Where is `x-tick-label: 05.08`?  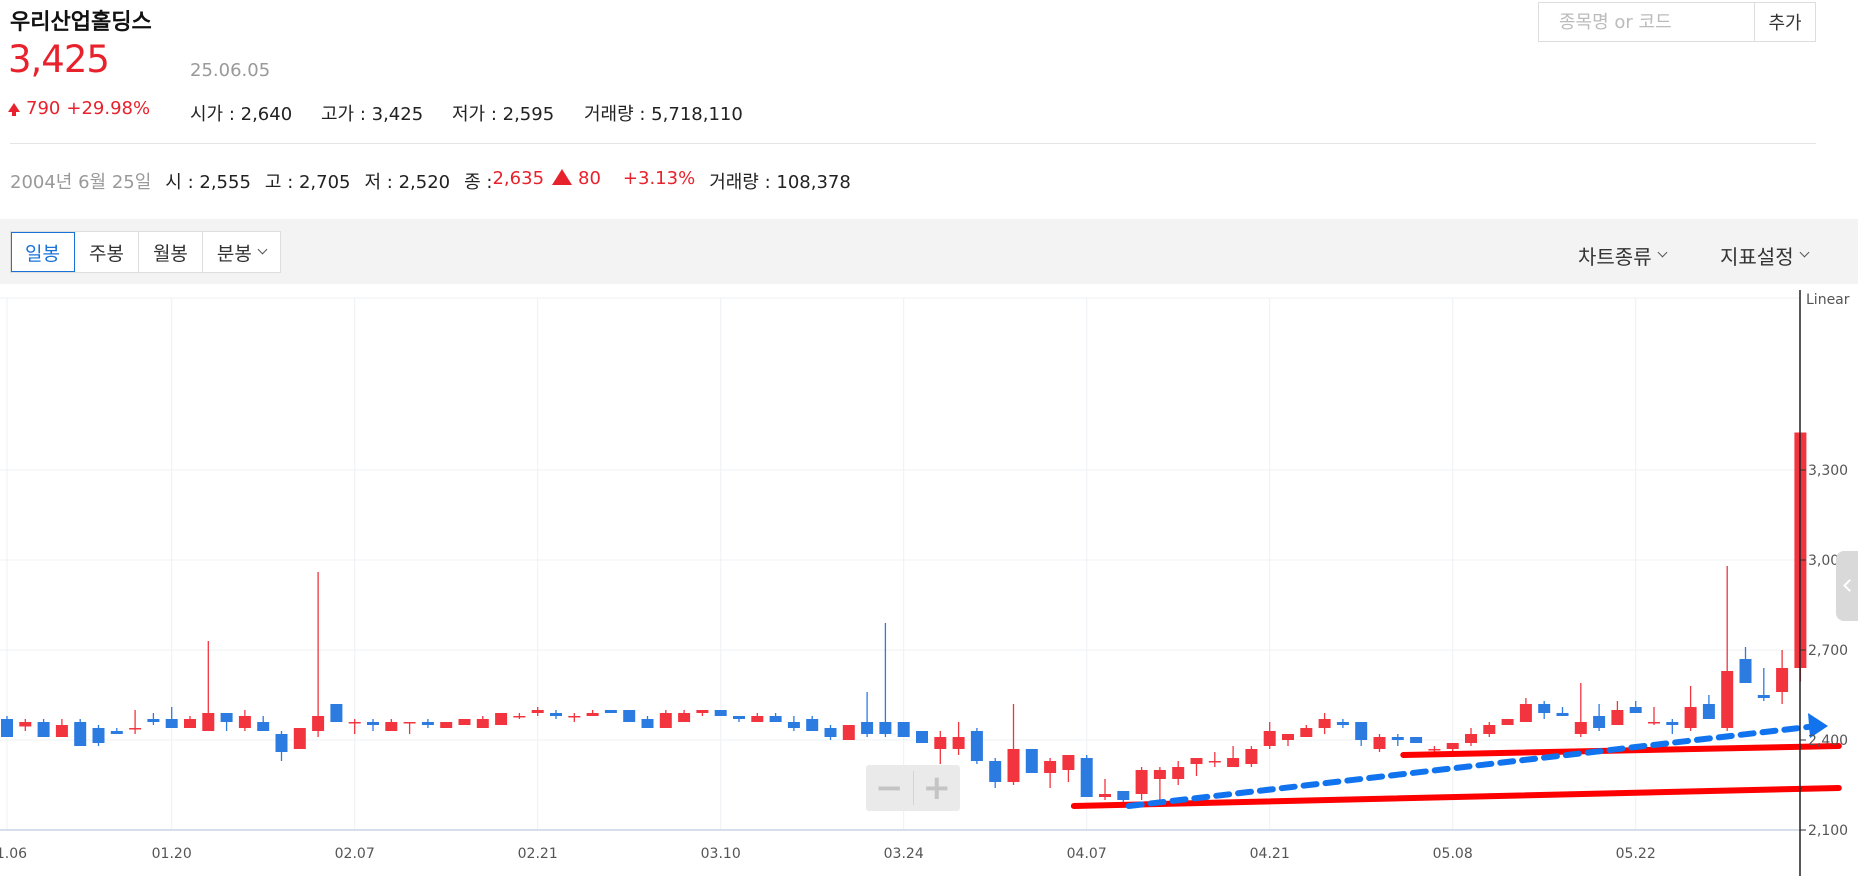 x-tick-label: 05.08 is located at coordinates (1453, 854).